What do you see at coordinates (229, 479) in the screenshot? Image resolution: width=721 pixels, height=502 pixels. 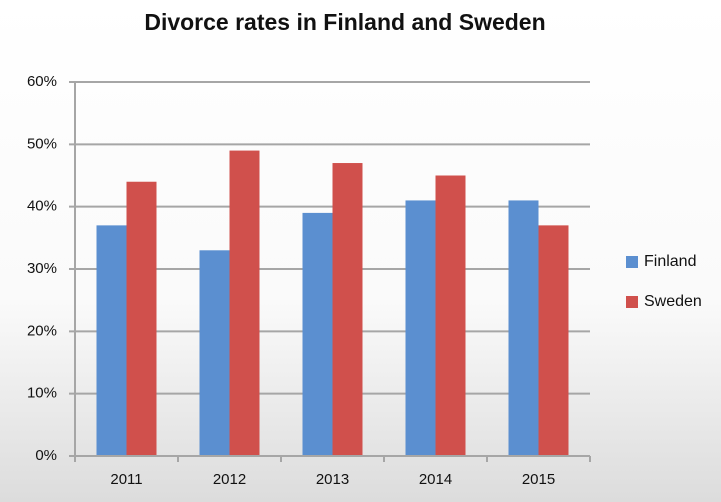 I see `x-tick-label: 2012` at bounding box center [229, 479].